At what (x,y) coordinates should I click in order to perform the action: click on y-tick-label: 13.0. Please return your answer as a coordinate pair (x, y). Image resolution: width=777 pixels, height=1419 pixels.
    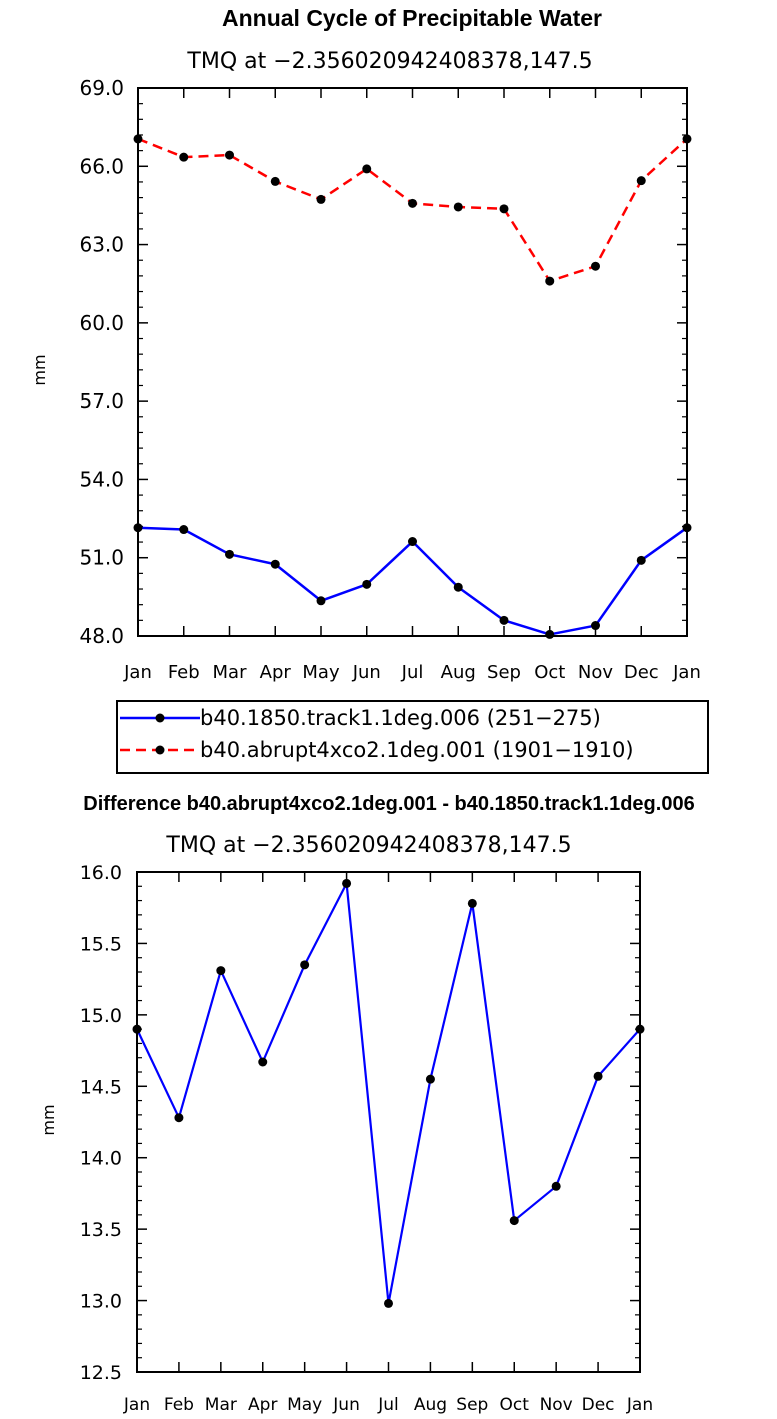
    Looking at the image, I should click on (101, 1302).